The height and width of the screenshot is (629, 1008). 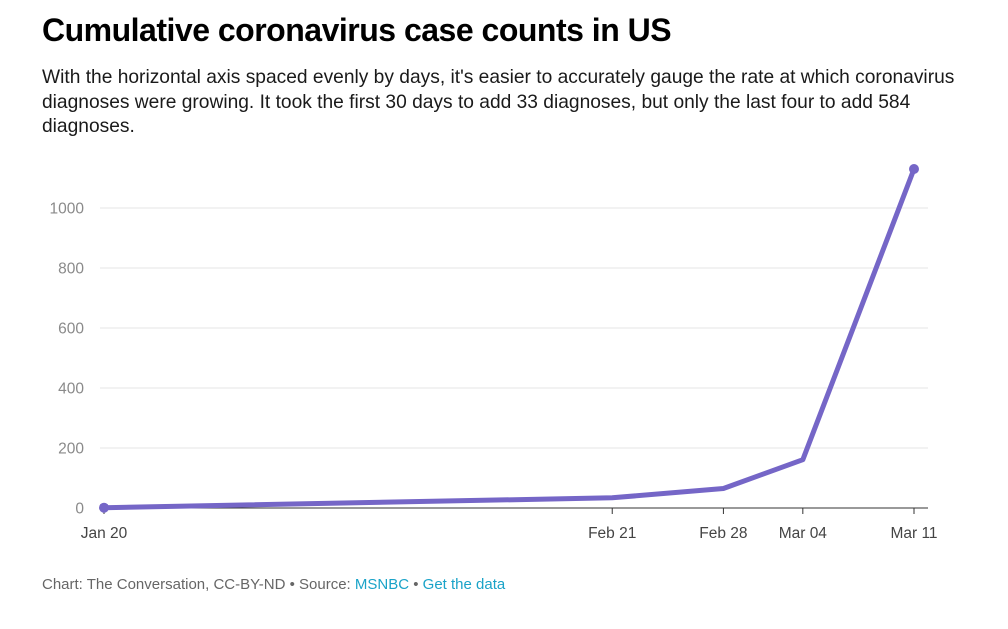 I want to click on y-tick-label: 400, so click(x=71, y=389).